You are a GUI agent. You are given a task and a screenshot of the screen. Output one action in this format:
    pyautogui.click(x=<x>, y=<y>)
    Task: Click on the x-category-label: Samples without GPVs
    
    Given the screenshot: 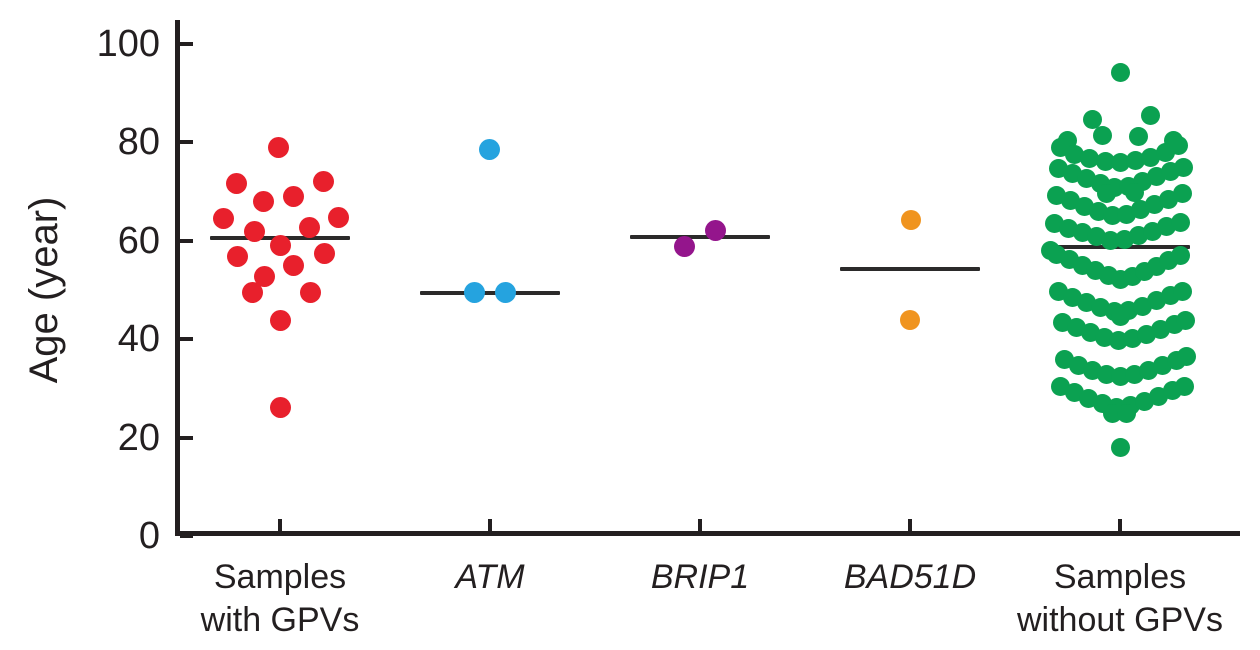 What is the action you would take?
    pyautogui.click(x=1120, y=598)
    